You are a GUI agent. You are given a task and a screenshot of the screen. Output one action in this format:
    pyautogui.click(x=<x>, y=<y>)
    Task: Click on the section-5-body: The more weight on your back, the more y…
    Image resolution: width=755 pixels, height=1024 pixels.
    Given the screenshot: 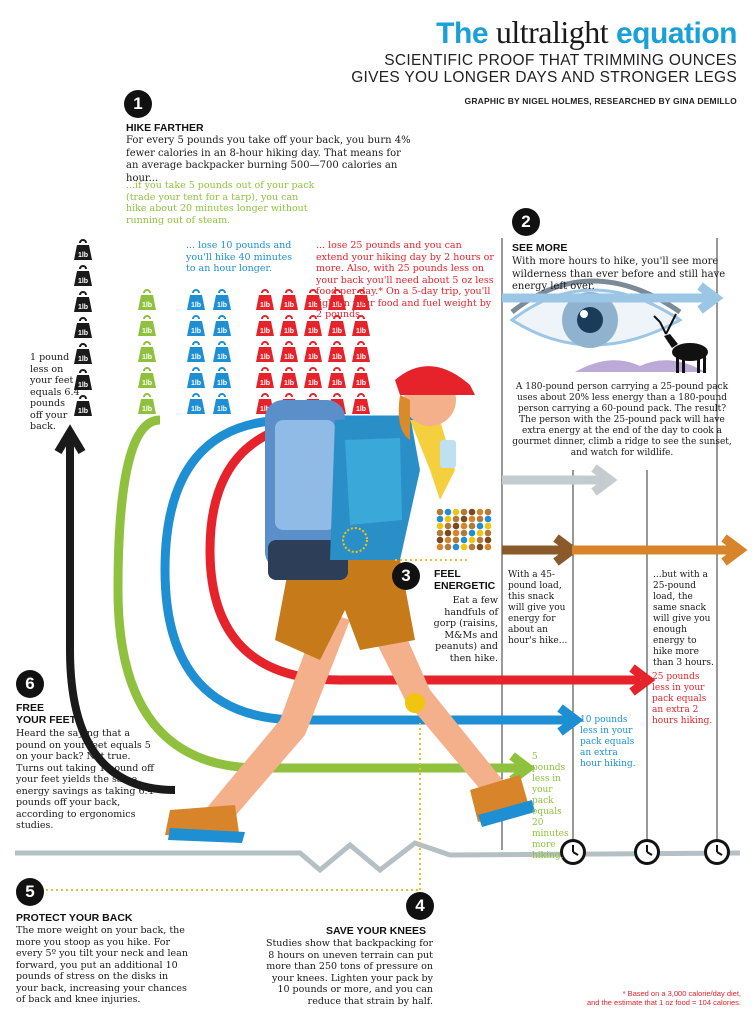 What is the action you would take?
    pyautogui.click(x=102, y=965)
    